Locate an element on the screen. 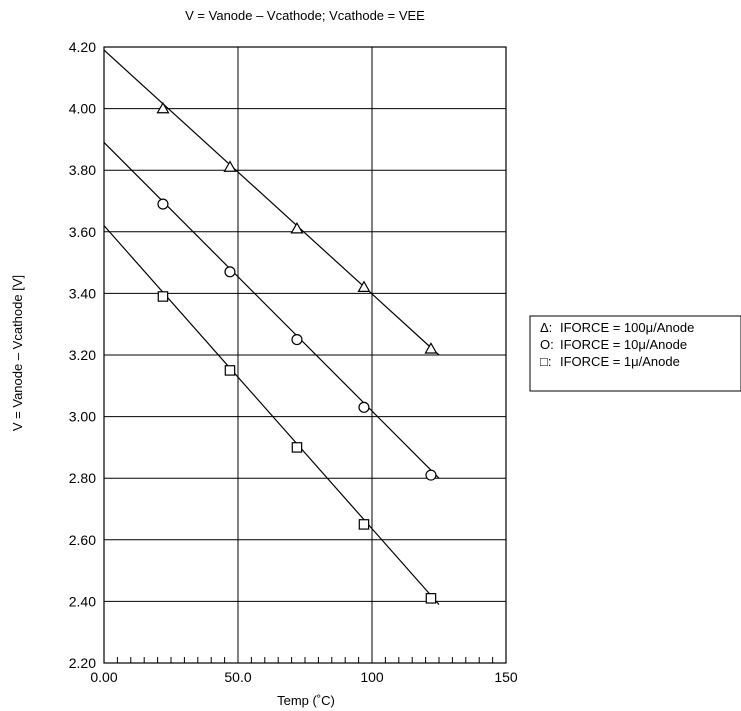 The height and width of the screenshot is (711, 741). legend-marker-circle: O: is located at coordinates (547, 344).